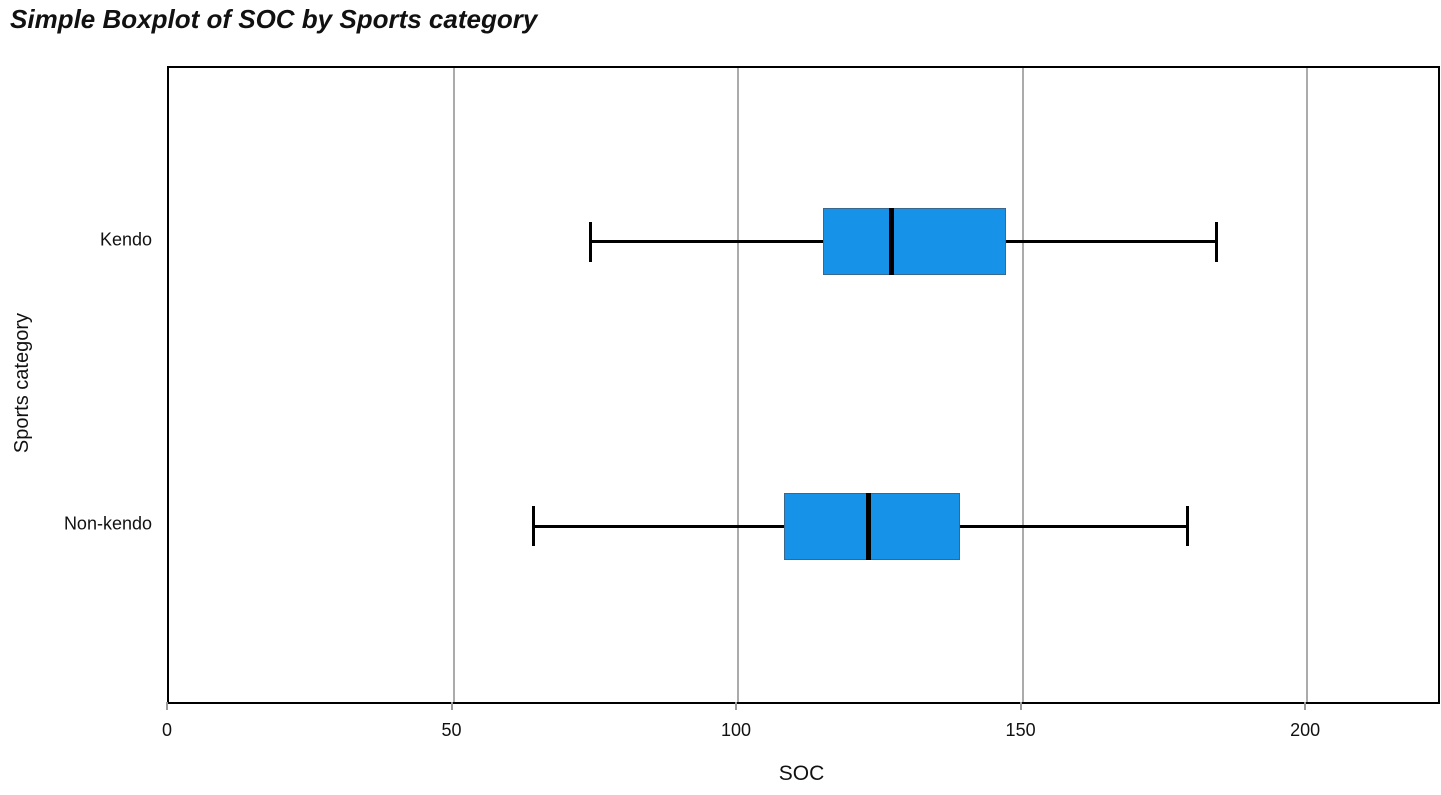  I want to click on whisker-cap-low-kendo, so click(590, 241).